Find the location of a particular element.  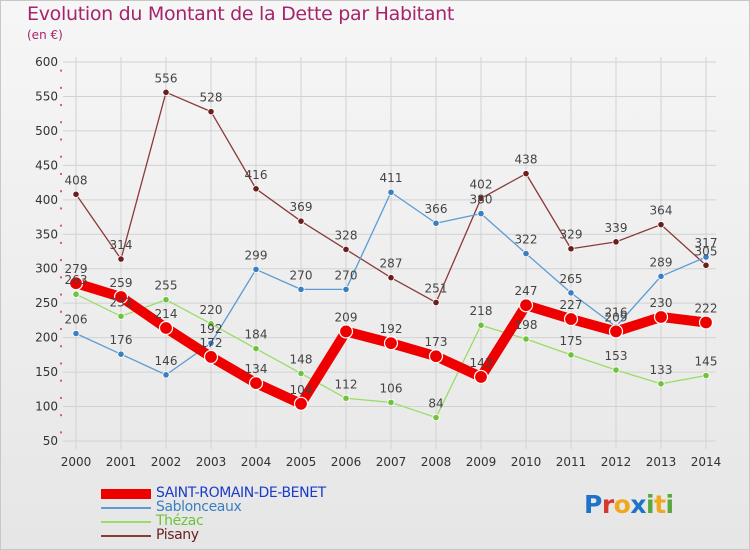

data-label: 299 is located at coordinates (256, 255).